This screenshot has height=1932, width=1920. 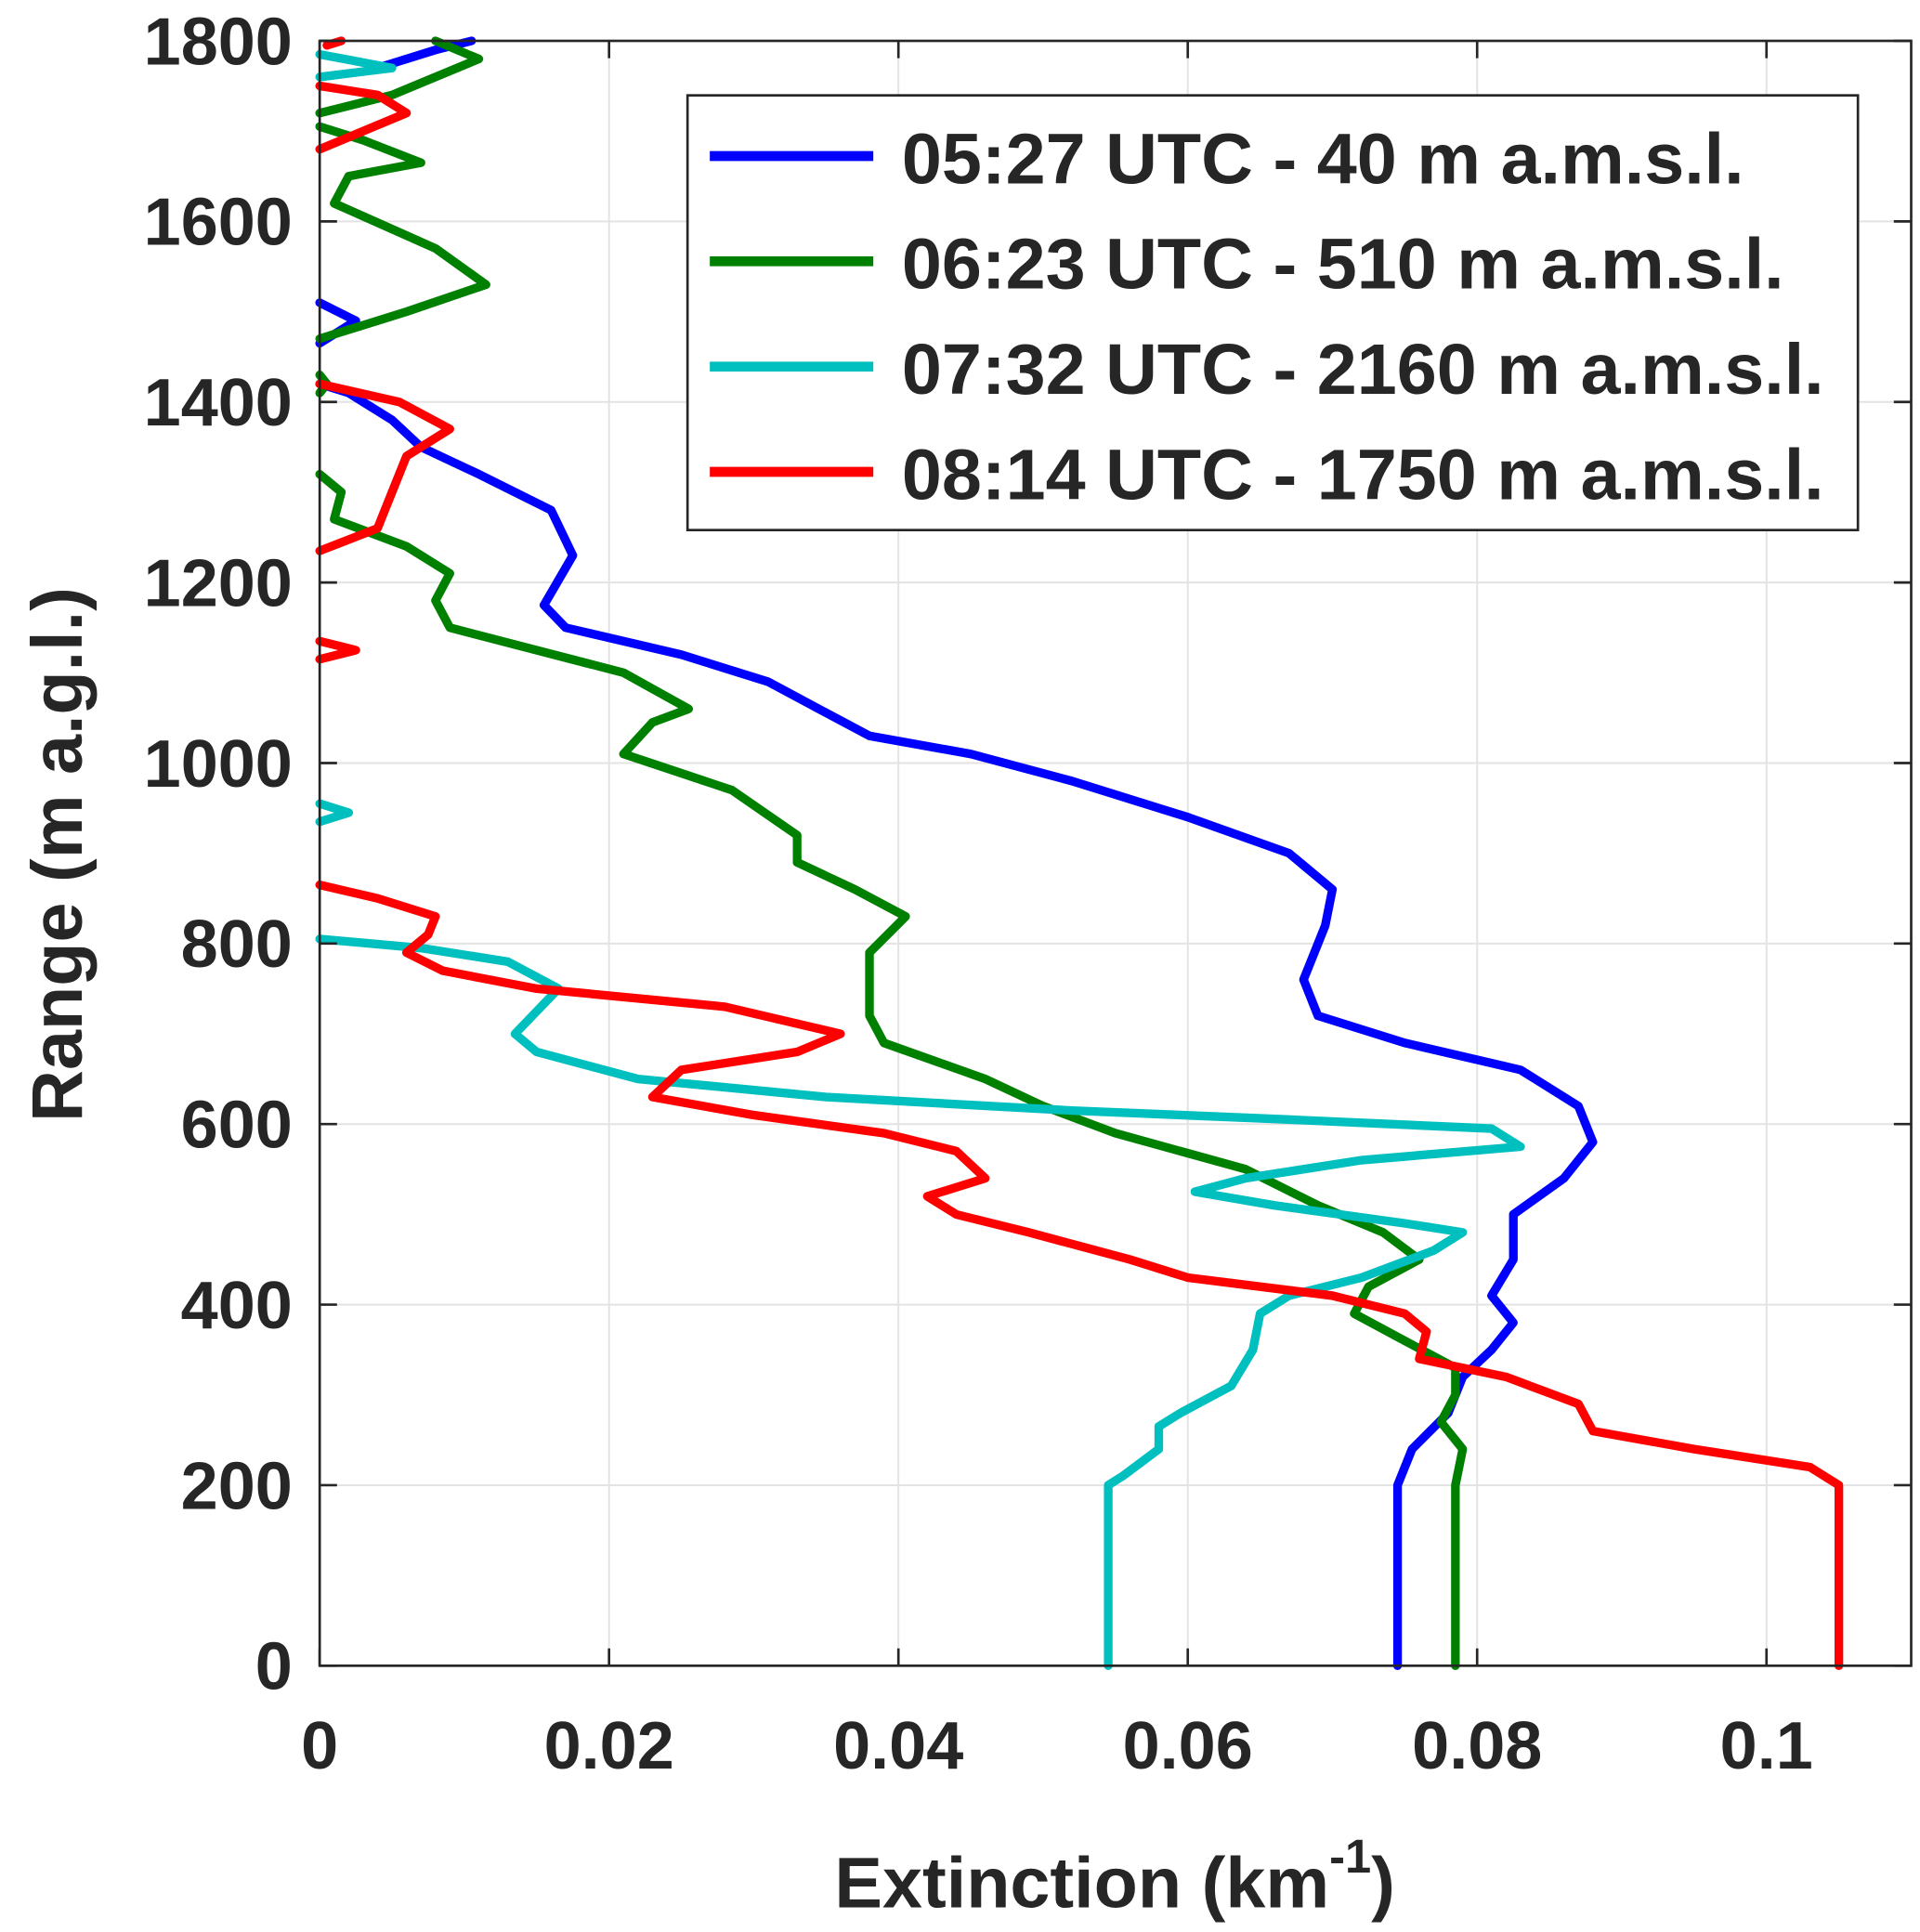 What do you see at coordinates (237, 1126) in the screenshot?
I see `y-tick-label: 600` at bounding box center [237, 1126].